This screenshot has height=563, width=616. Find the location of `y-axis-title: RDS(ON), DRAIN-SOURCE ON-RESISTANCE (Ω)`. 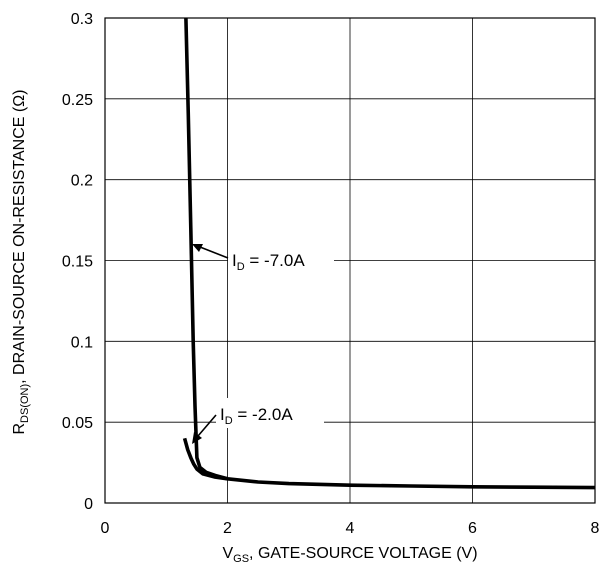

y-axis-title: RDS(ON), DRAIN-SOURCE ON-RESISTANCE (Ω) is located at coordinates (21, 261).